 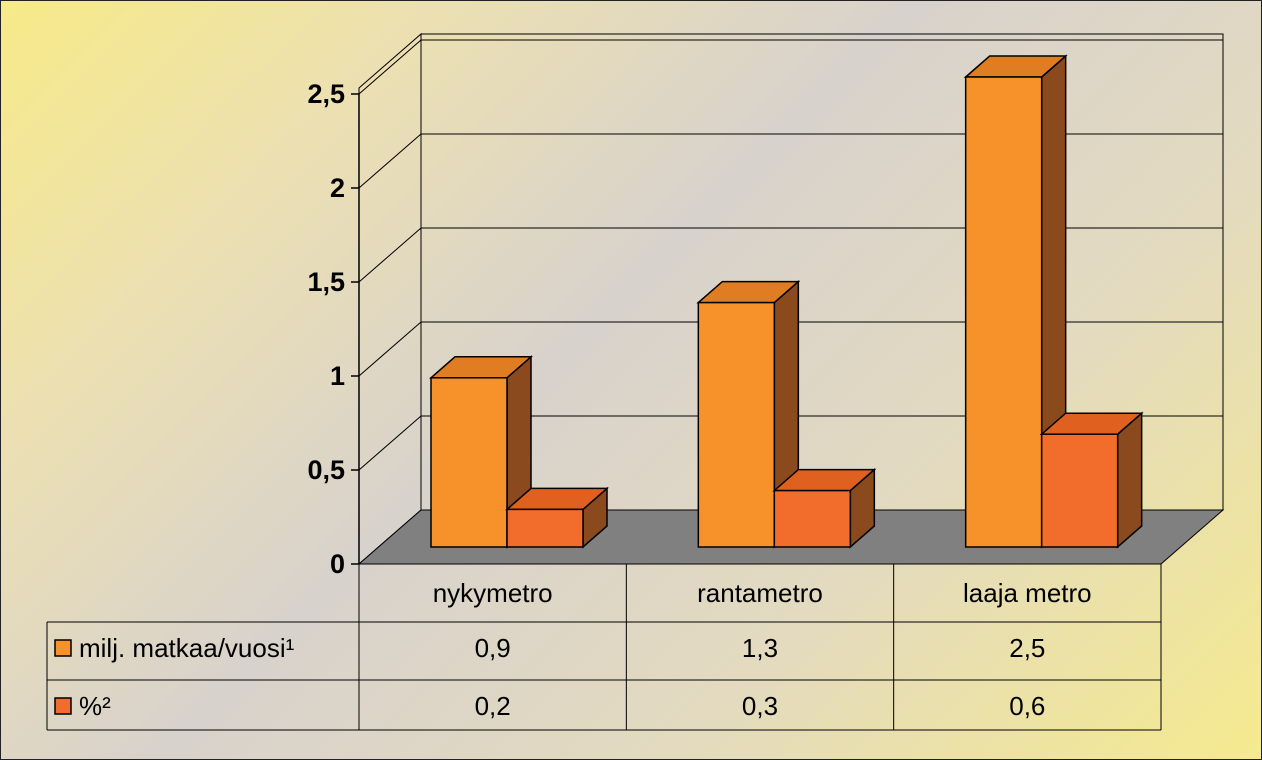 What do you see at coordinates (760, 593) in the screenshot?
I see `category-label: rantametro` at bounding box center [760, 593].